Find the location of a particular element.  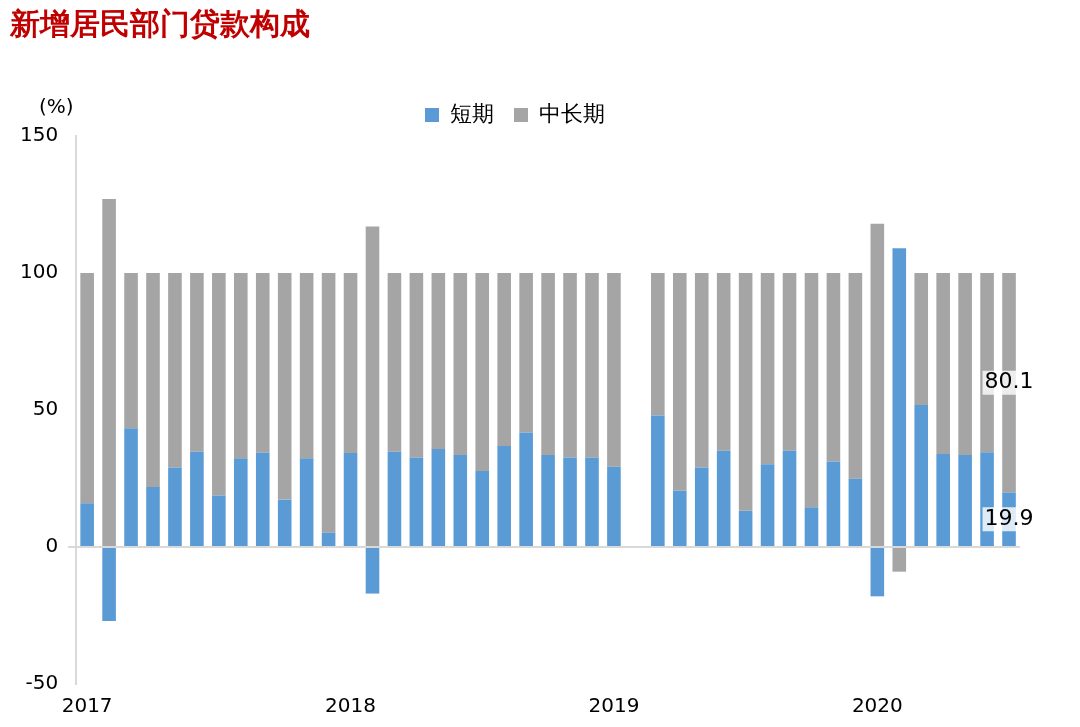

data-label: 19.9 is located at coordinates (1009, 517).